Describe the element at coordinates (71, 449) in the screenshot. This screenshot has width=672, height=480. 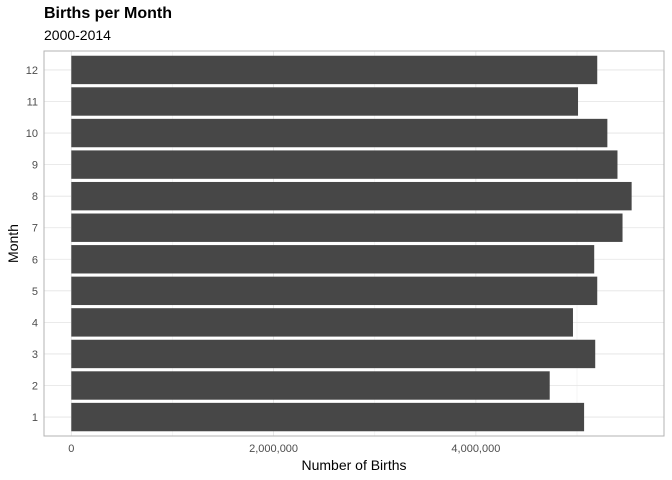
I see `x-tick-label: 0` at that location.